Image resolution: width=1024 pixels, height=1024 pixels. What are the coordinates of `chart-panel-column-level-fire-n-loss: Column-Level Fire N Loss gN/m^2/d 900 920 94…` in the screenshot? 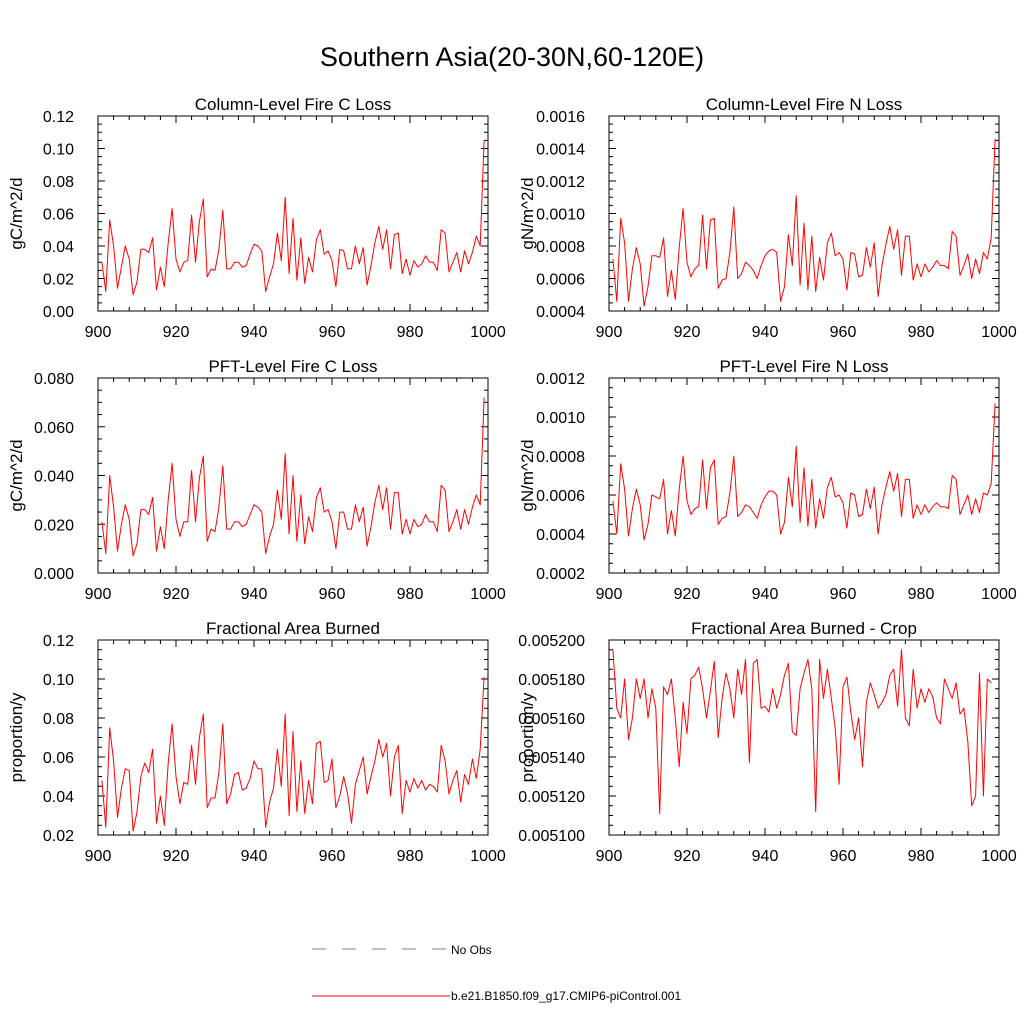 It's located at (767, 218).